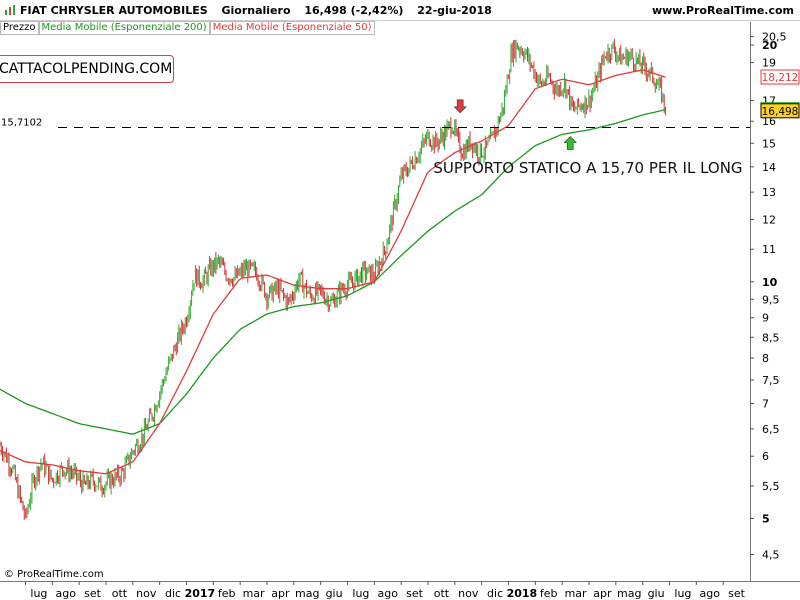 Image resolution: width=800 pixels, height=600 pixels. Describe the element at coordinates (21, 122) in the screenshot. I see `support-line-label: 15,7102` at that location.